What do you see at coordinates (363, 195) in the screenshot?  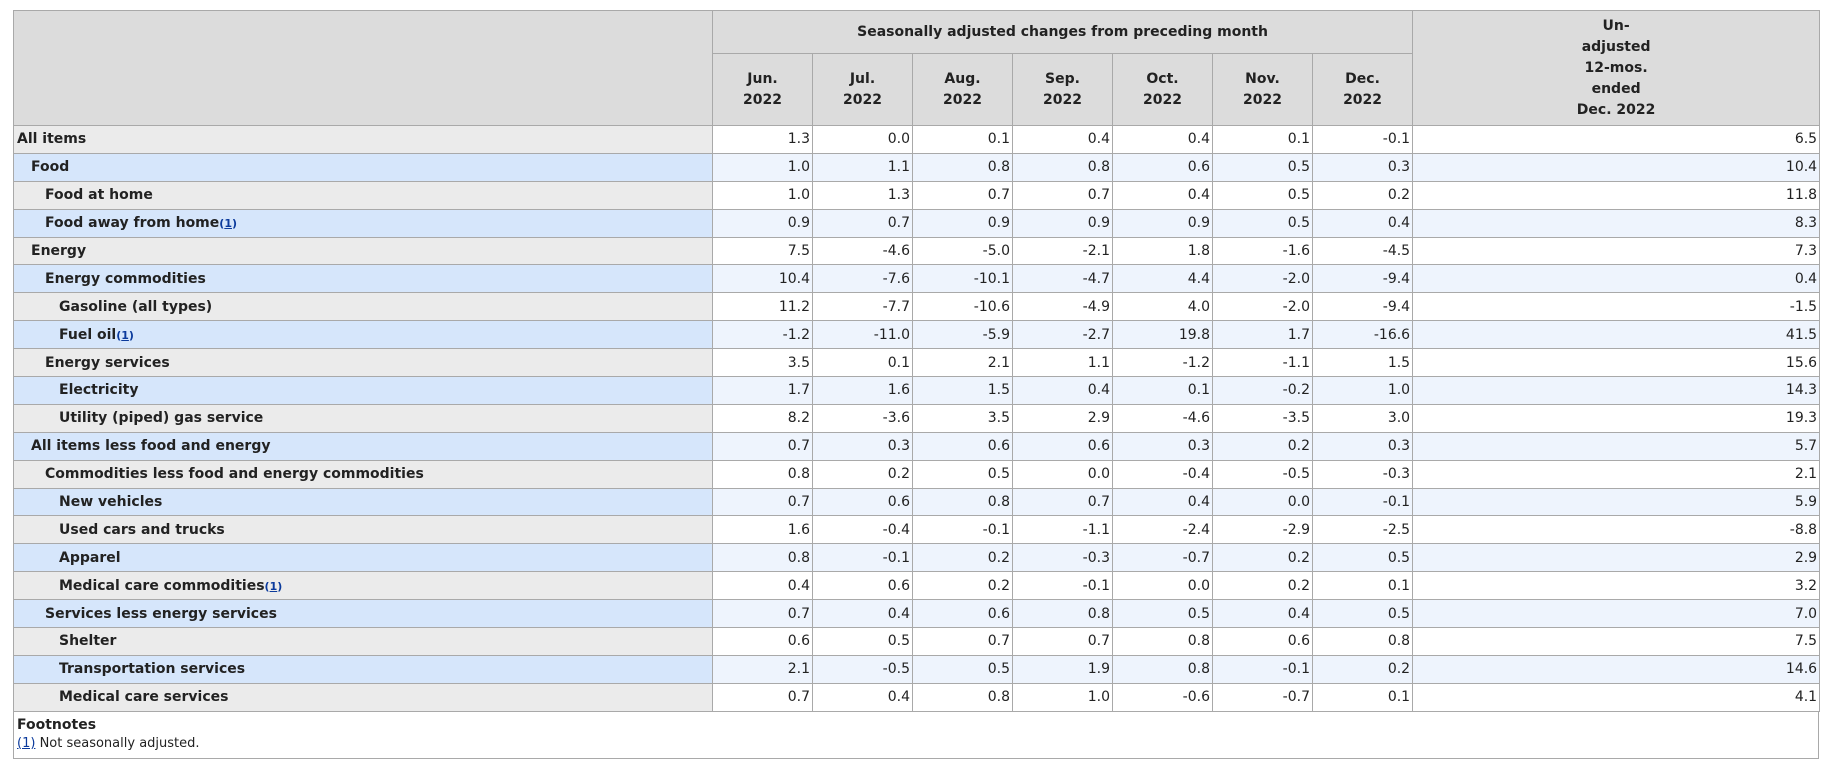 I see `row-label: Food at home` at bounding box center [363, 195].